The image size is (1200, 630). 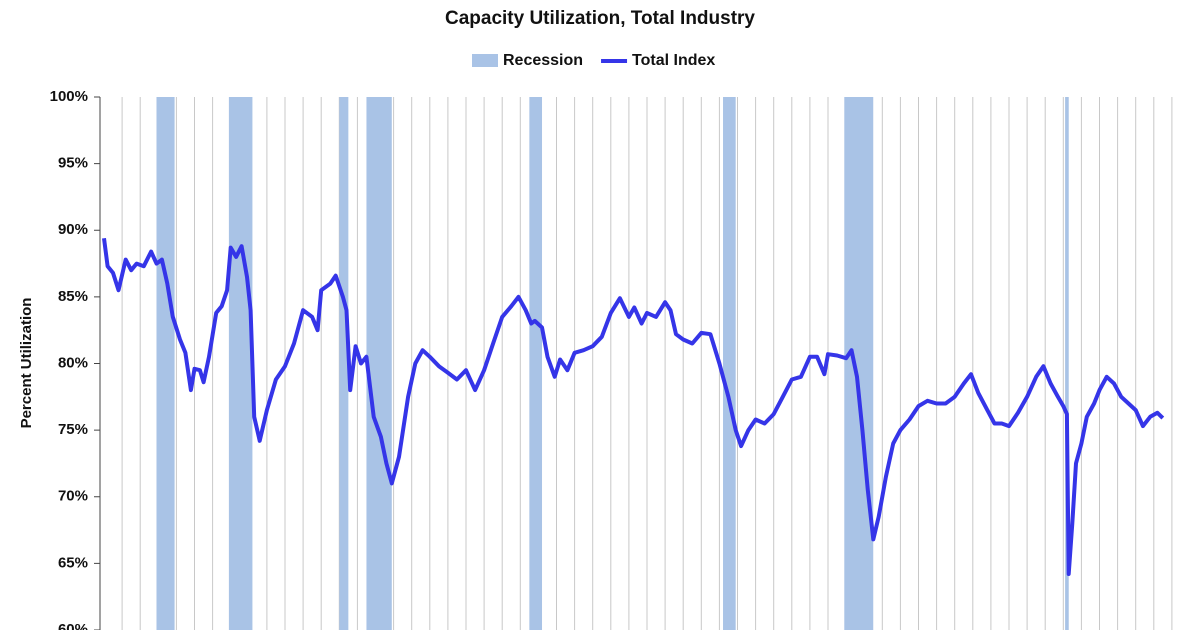 I want to click on legend-swatch, so click(x=485, y=60).